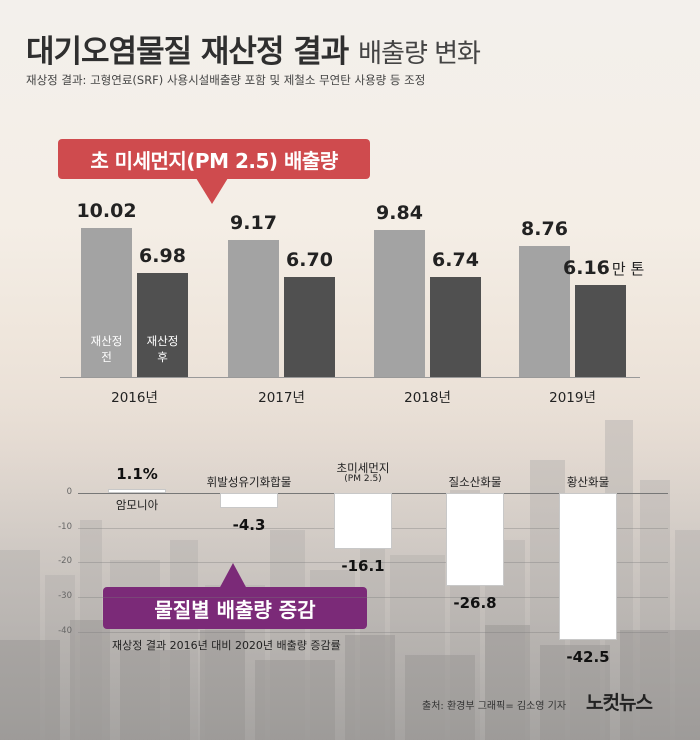  Describe the element at coordinates (475, 482) in the screenshot. I see `category-label: 질소산화물` at that location.